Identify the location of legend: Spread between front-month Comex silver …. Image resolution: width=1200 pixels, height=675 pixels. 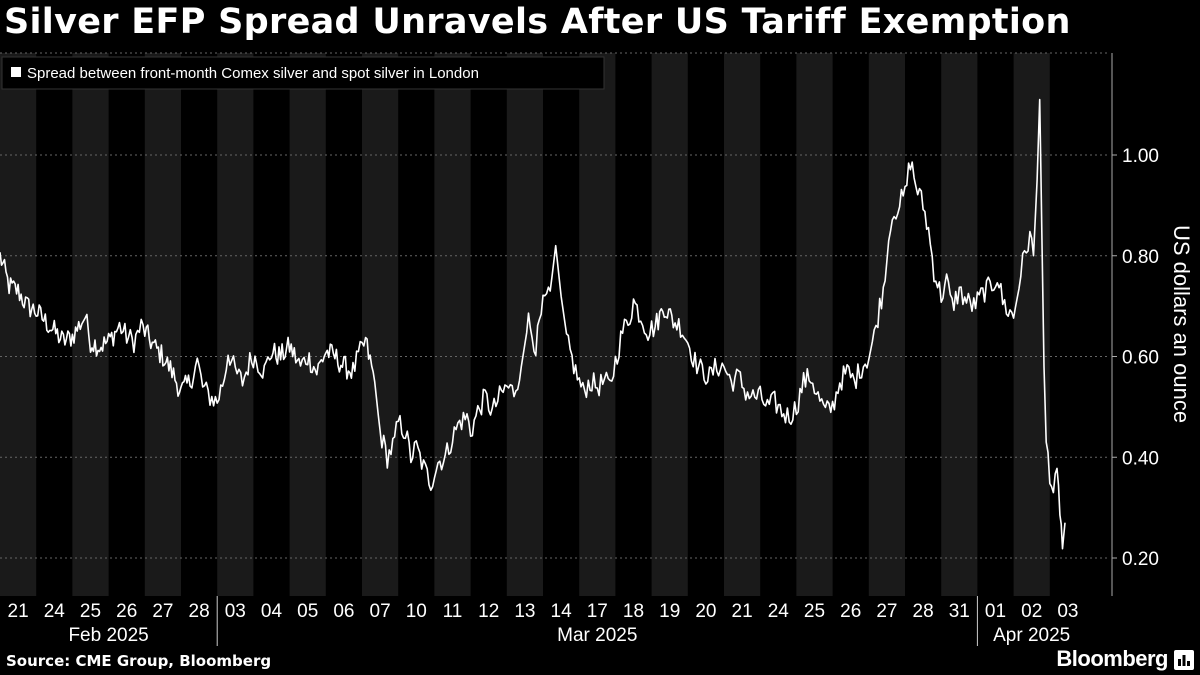
(303, 73).